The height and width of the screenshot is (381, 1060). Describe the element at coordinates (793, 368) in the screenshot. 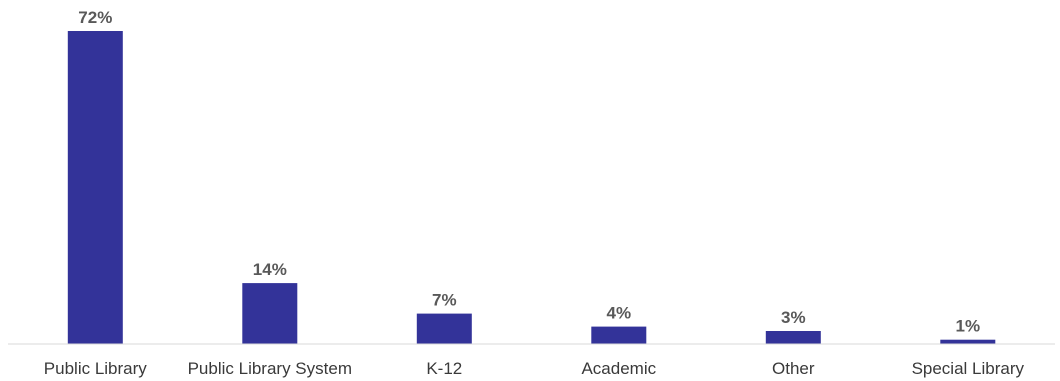

I see `category-label: Other` at that location.